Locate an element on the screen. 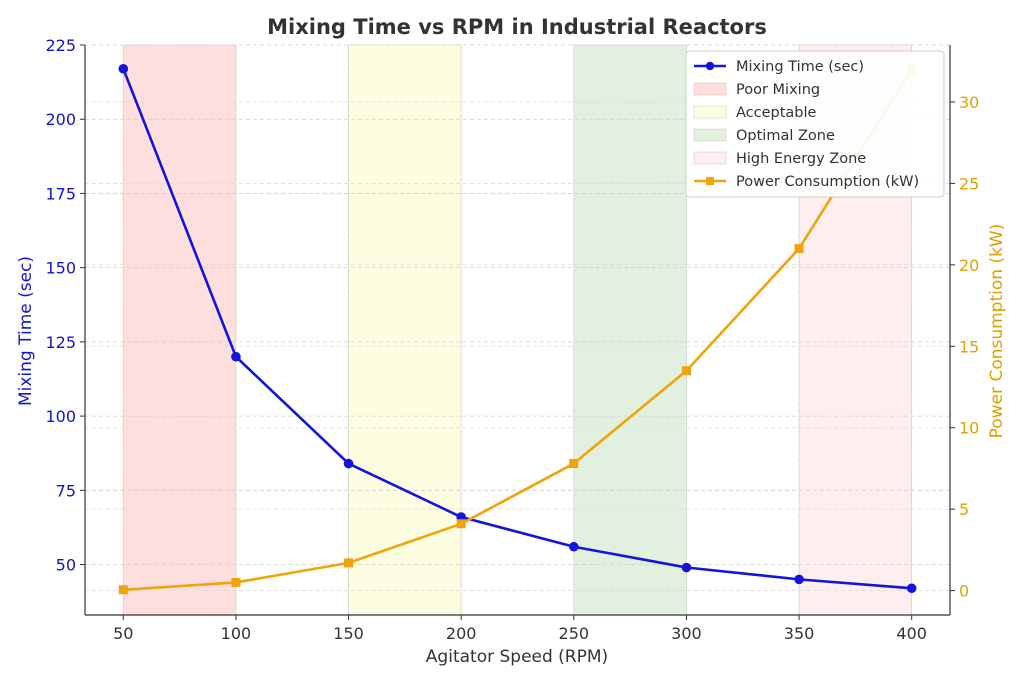 The height and width of the screenshot is (683, 1024). y-tick-label-left: 225 is located at coordinates (60, 45).